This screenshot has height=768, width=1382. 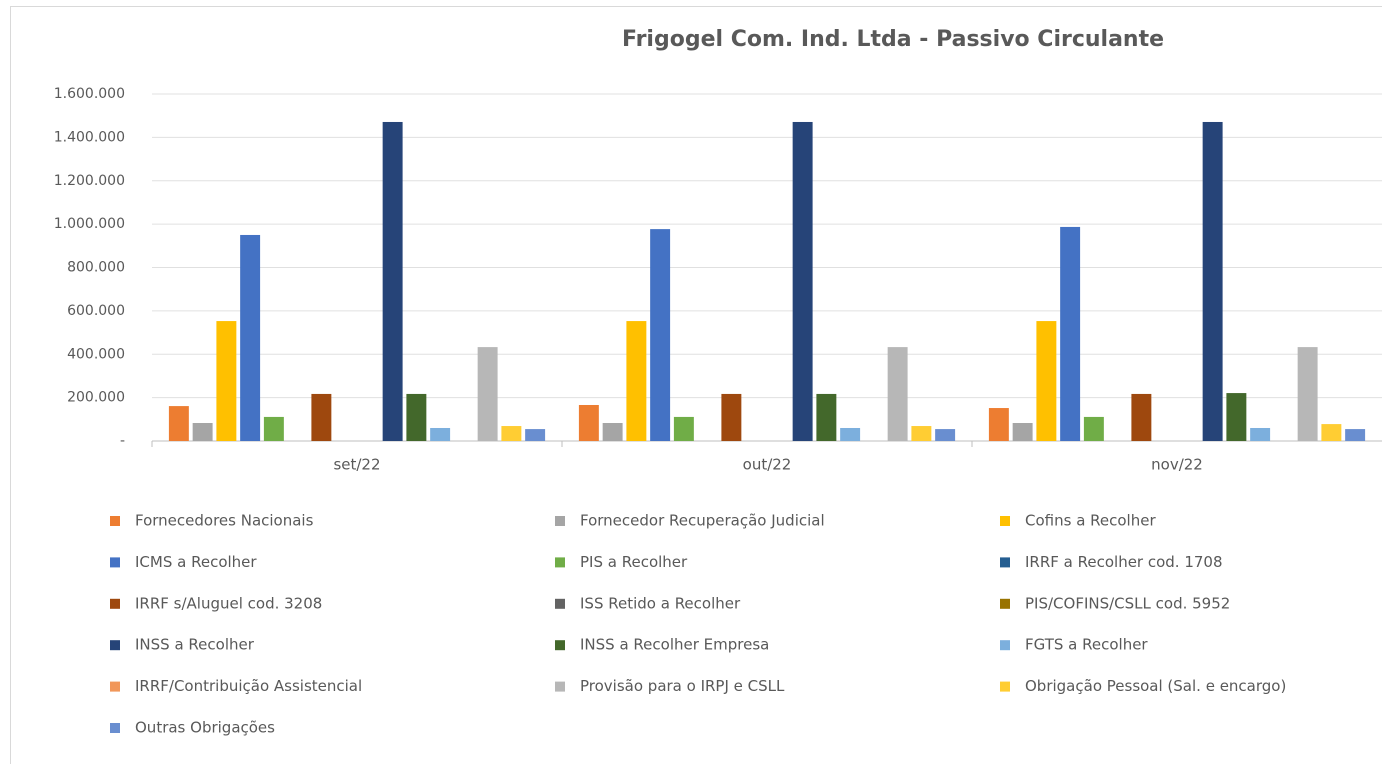 I want to click on x-tick-label: out/22, so click(x=767, y=465).